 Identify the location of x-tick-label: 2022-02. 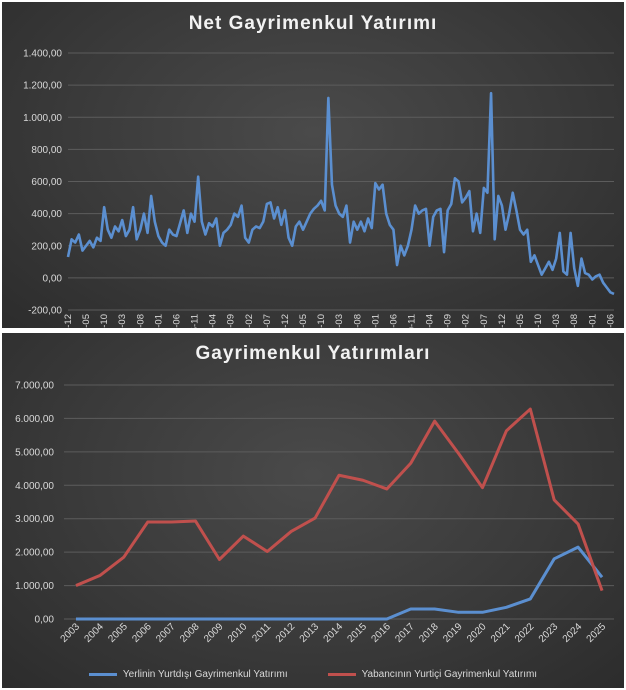
(466, 321).